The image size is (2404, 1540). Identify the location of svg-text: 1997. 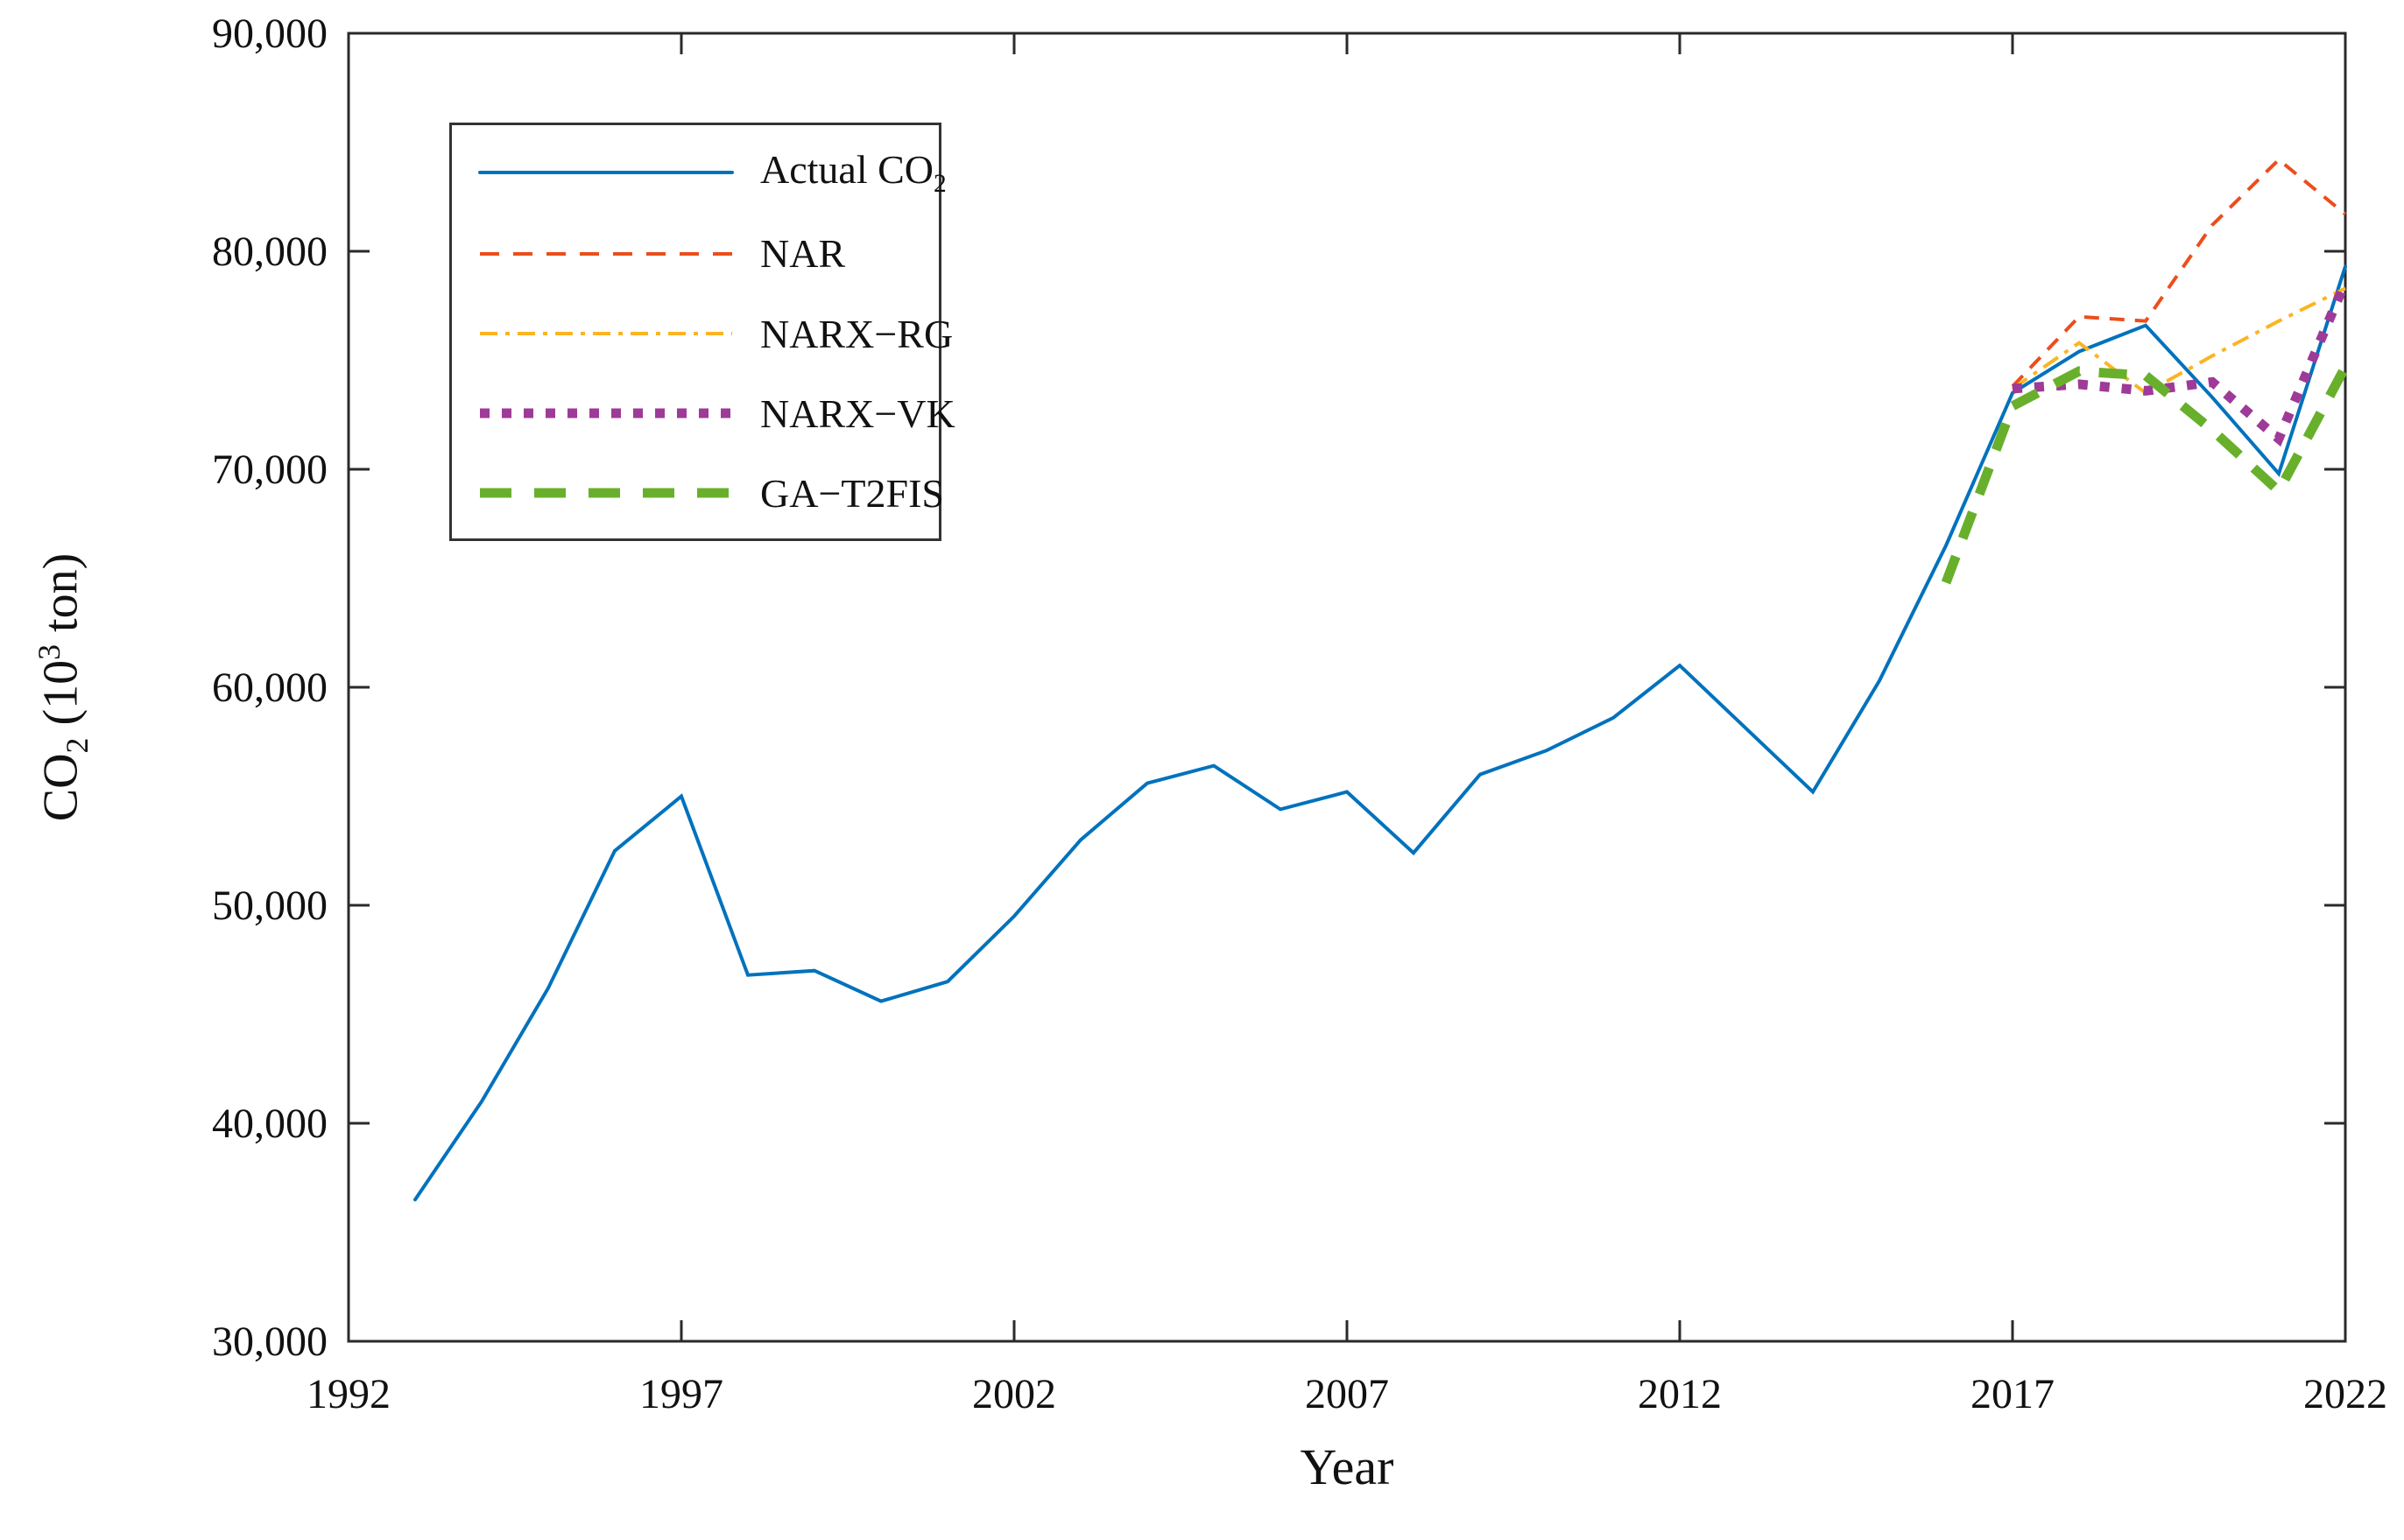
(681, 1394).